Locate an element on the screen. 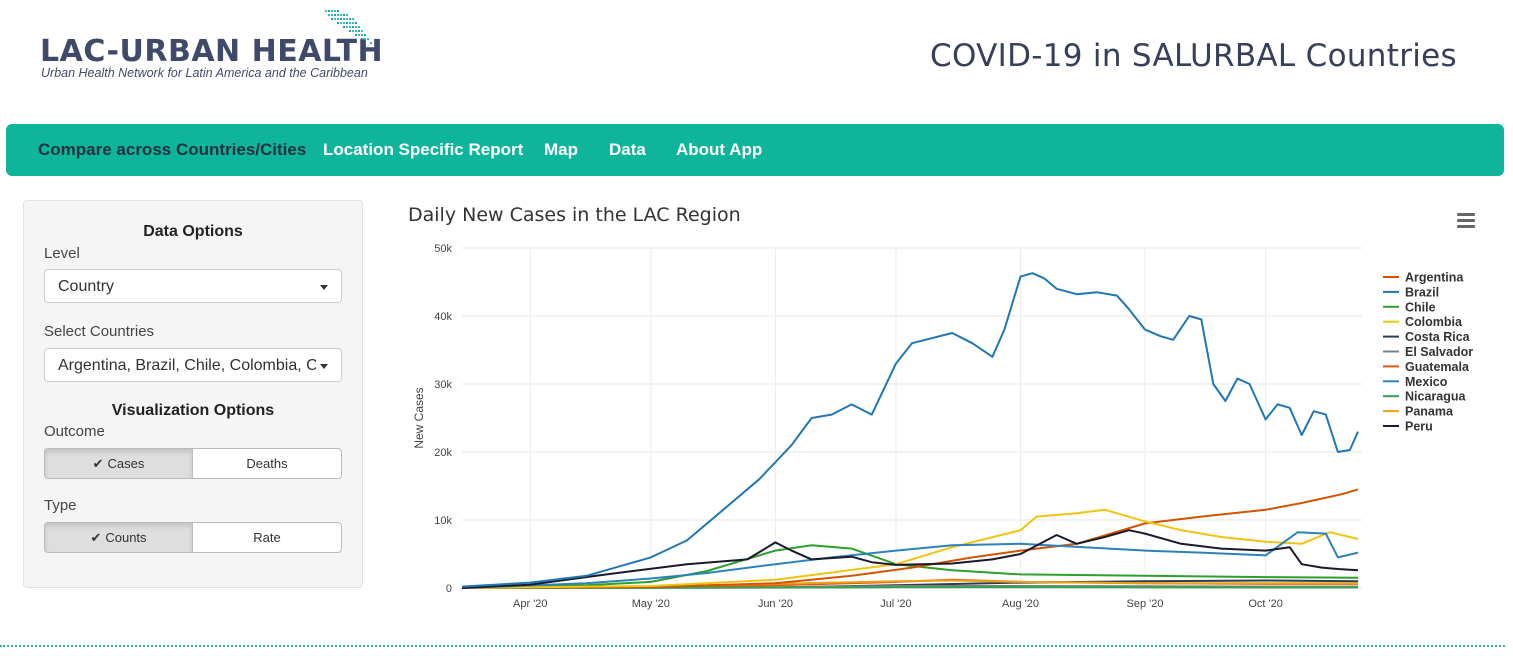 Image resolution: width=1513 pixels, height=656 pixels. nav-data: Data is located at coordinates (627, 149).